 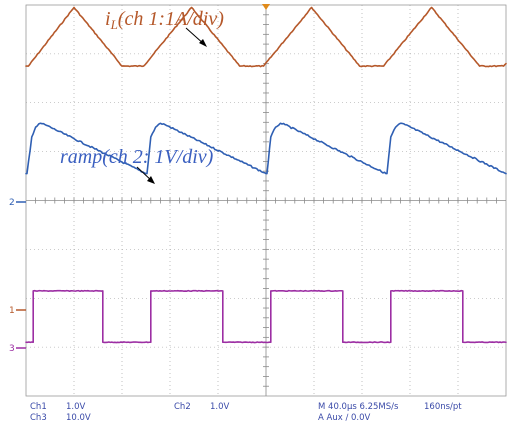 What do you see at coordinates (38, 418) in the screenshot?
I see `ch3-readout-label: Ch3` at bounding box center [38, 418].